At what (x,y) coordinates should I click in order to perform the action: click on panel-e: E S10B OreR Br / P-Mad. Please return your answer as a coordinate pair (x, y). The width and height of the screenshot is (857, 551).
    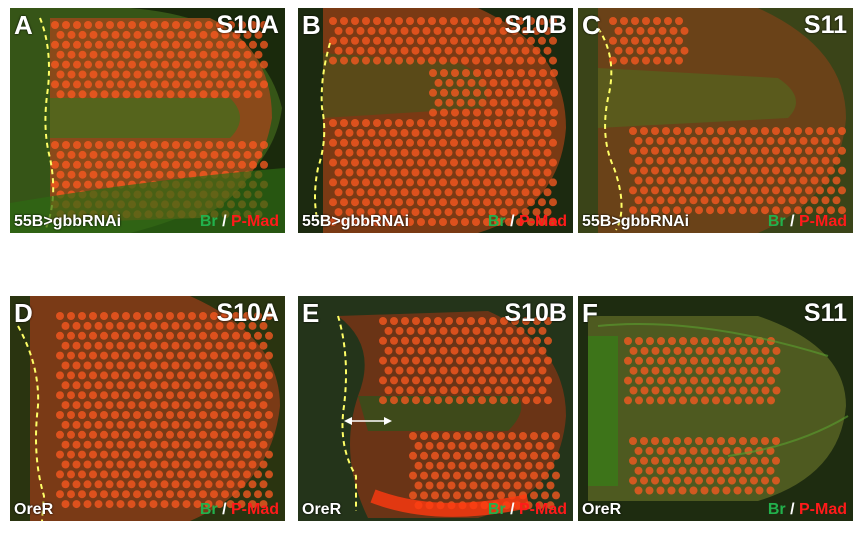
    Looking at the image, I should click on (435, 408).